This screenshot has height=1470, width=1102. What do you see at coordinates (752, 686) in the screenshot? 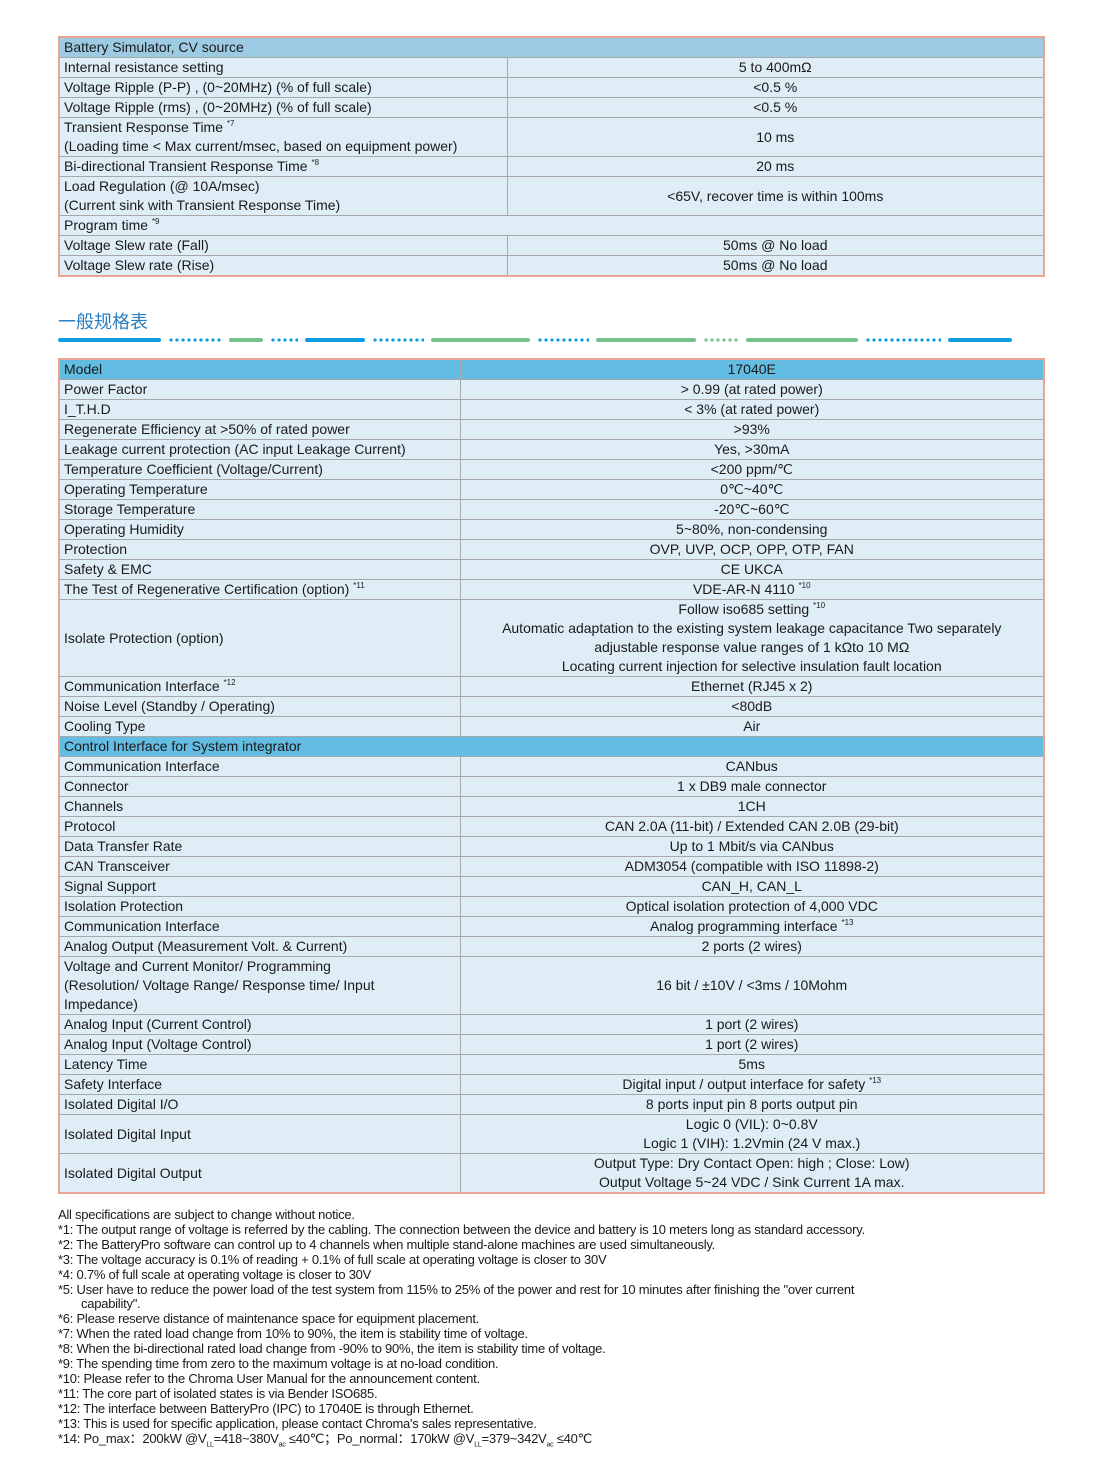
I see `spec-value: Ethernet (RJ45 x 2)` at bounding box center [752, 686].